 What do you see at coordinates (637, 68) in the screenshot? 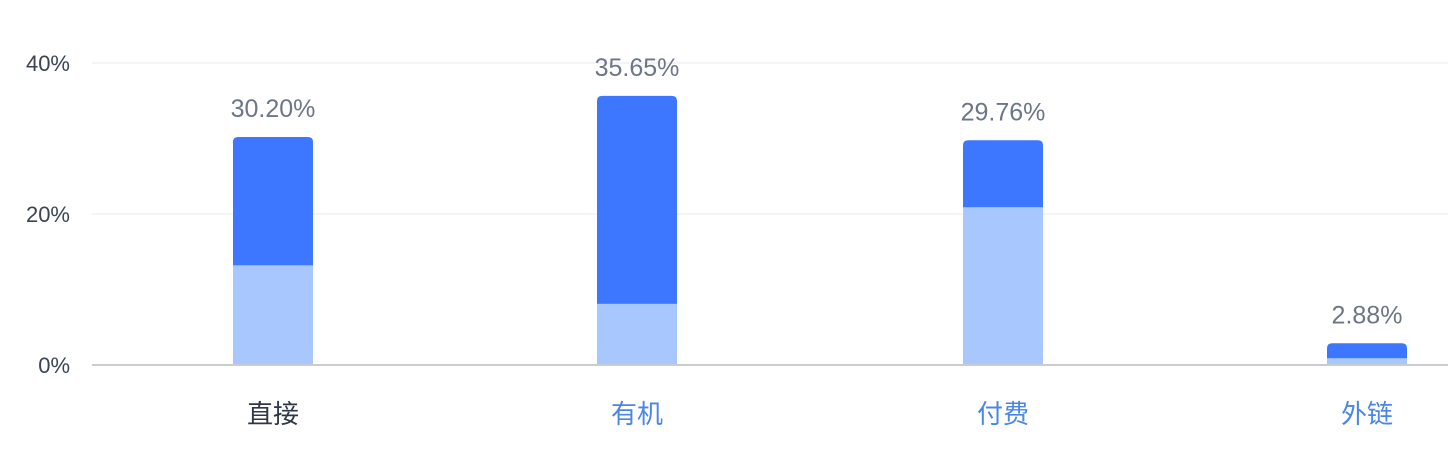
I see `bar-total-label: 35.65%` at bounding box center [637, 68].